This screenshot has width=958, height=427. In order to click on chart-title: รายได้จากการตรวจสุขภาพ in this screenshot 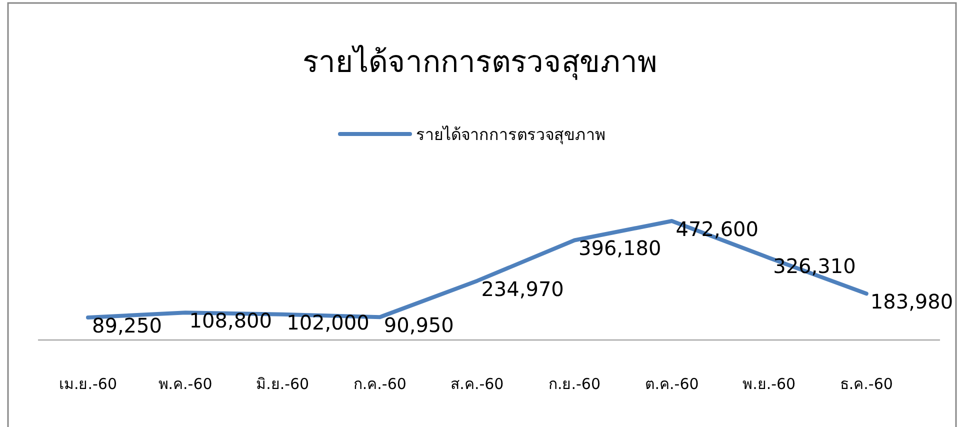, I will do `click(480, 62)`.